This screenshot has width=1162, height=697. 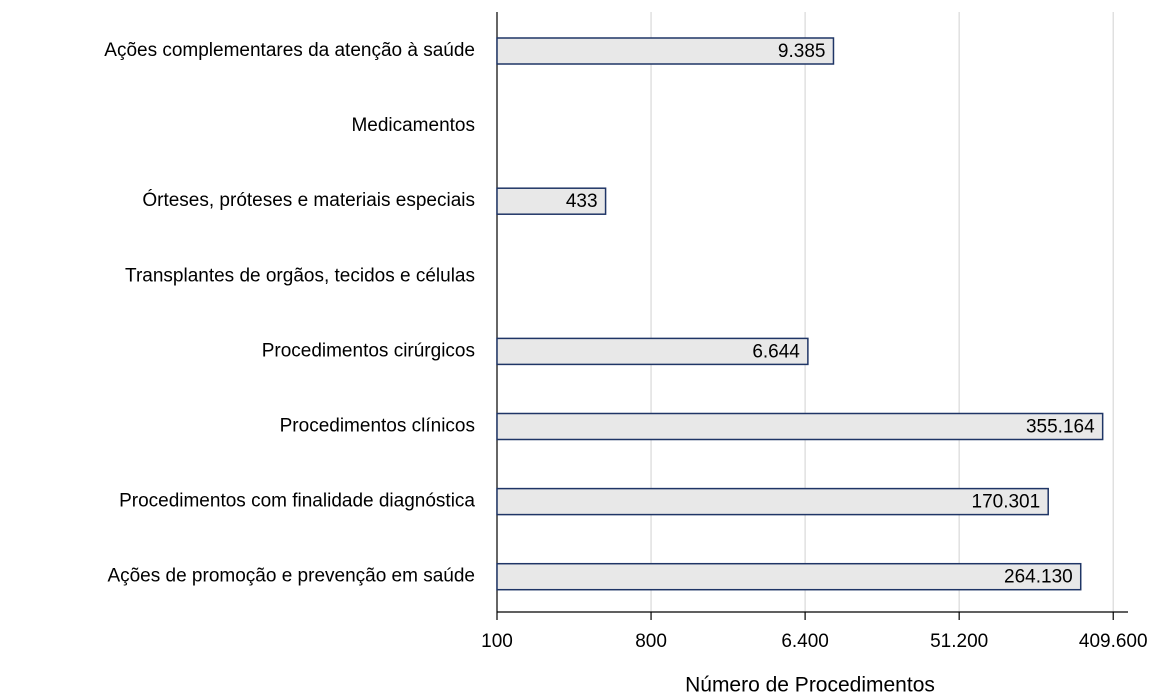 What do you see at coordinates (1038, 577) in the screenshot?
I see `value-label: 264.130` at bounding box center [1038, 577].